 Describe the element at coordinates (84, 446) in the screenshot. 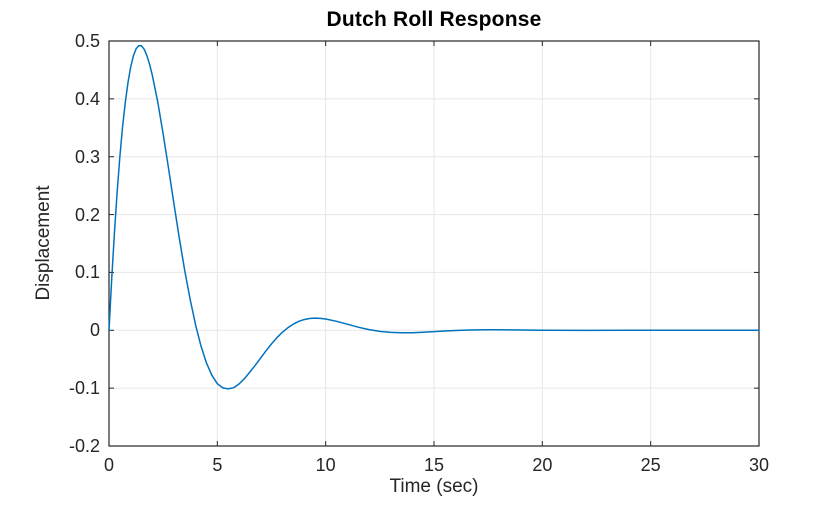

I see `y-tick-label: -0.2` at that location.